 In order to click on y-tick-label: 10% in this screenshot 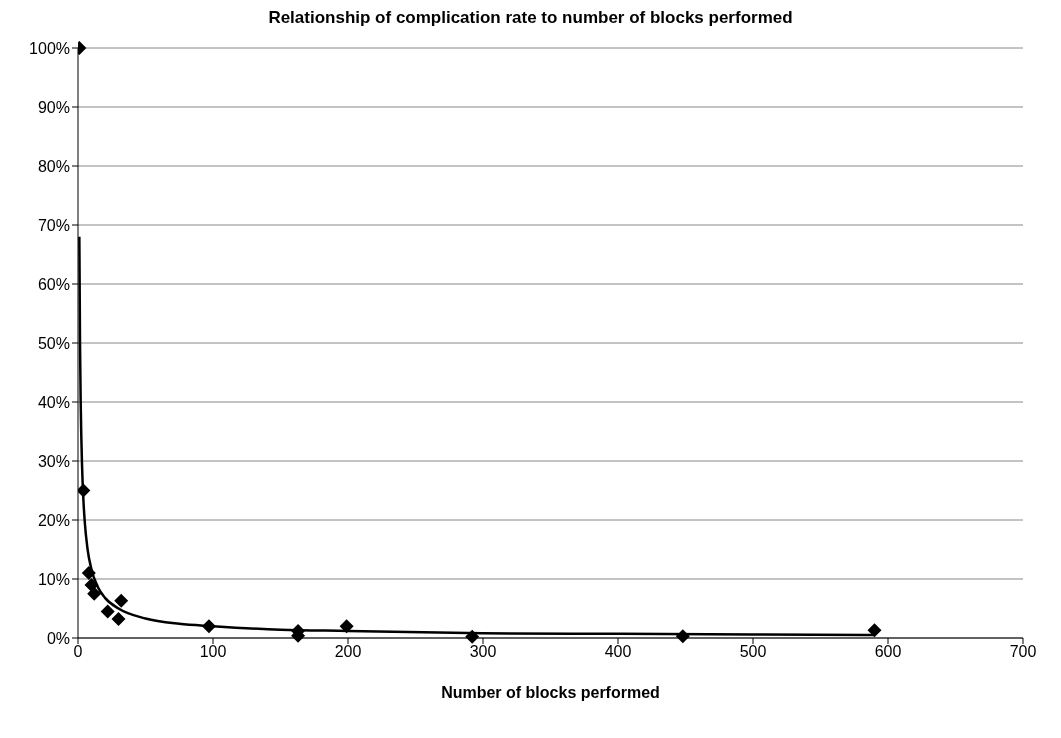, I will do `click(53, 579)`.